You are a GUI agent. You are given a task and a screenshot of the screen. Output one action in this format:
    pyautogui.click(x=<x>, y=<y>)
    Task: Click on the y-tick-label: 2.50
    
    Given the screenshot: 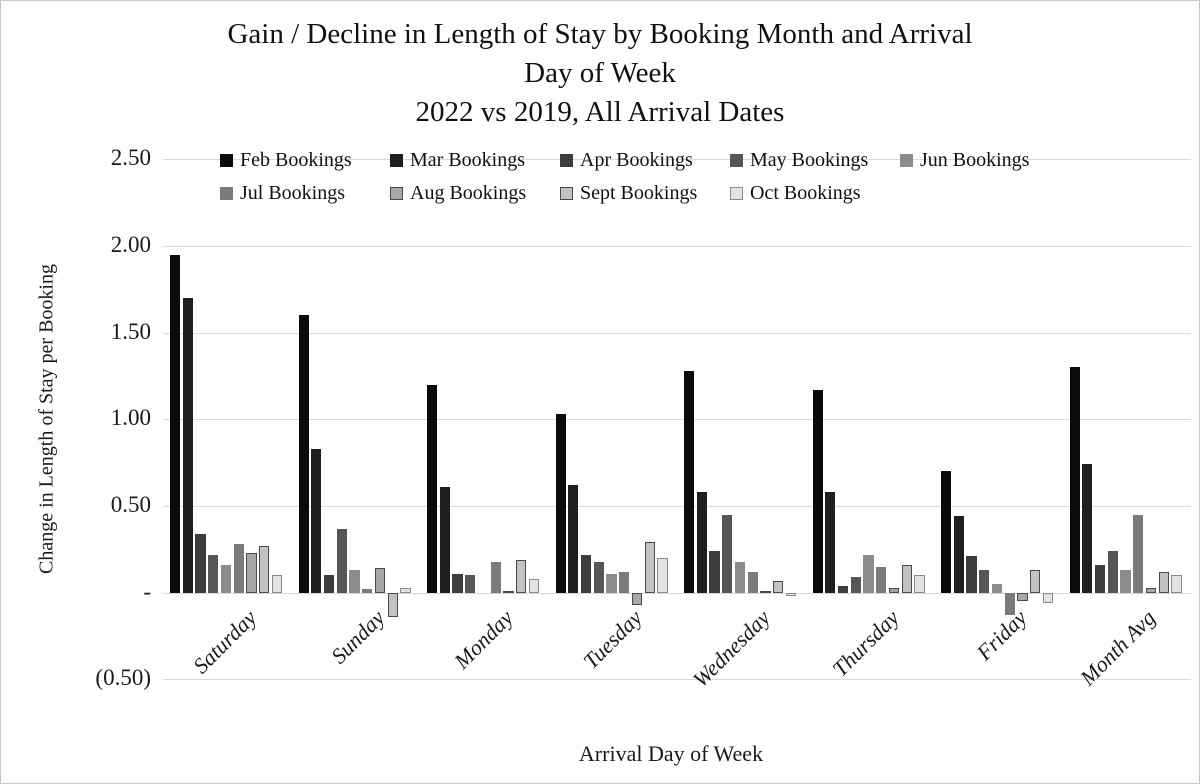 What is the action you would take?
    pyautogui.click(x=130, y=158)
    